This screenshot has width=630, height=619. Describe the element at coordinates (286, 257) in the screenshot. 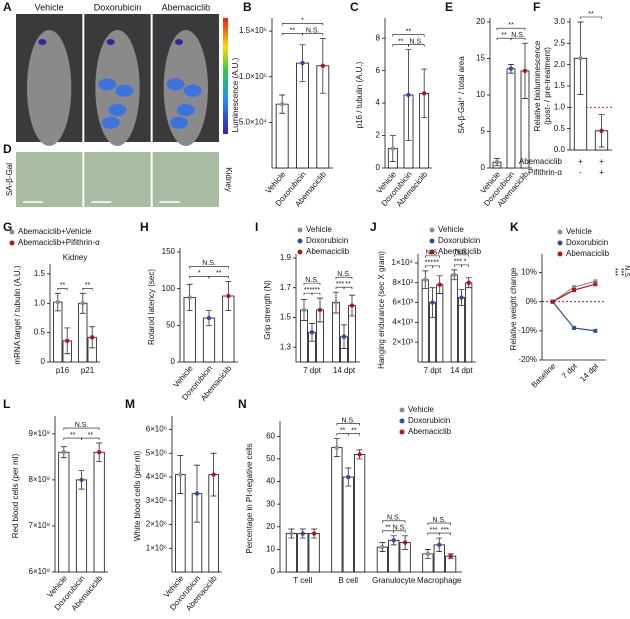

I see `y-tick-label: 1.9` at that location.